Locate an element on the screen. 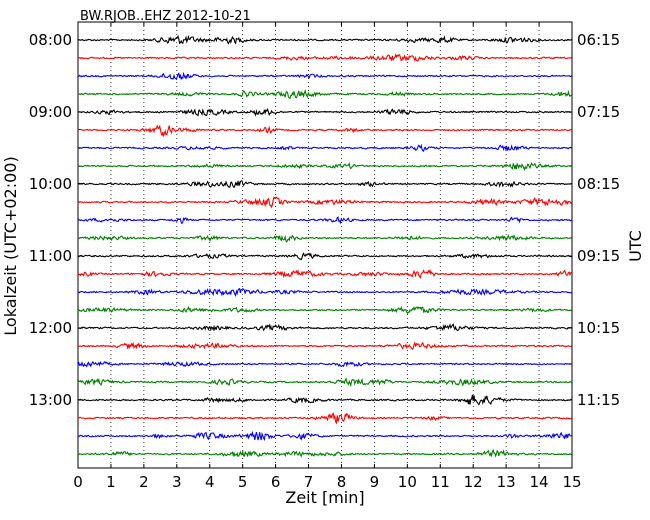  x-tick-label: 0 is located at coordinates (78, 482).